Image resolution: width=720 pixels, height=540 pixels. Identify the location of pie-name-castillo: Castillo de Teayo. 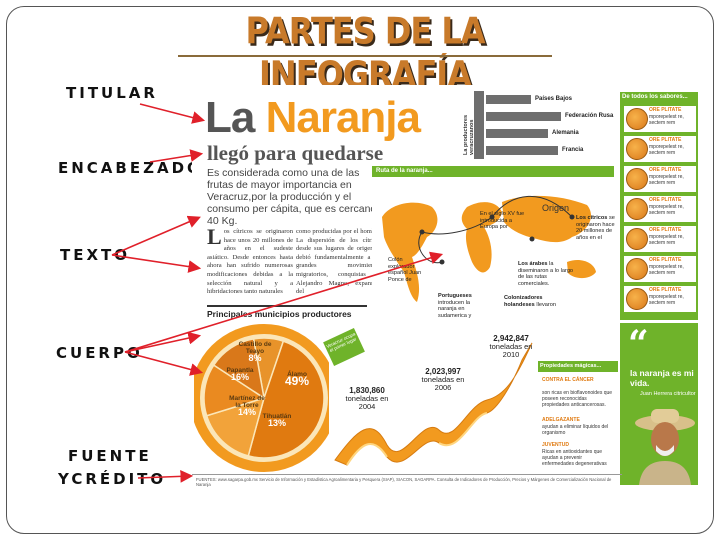
(255, 348).